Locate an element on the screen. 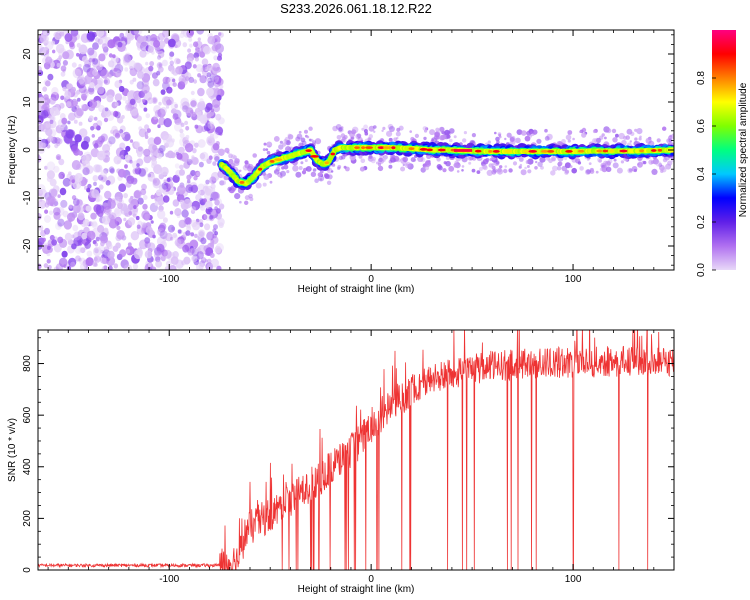 The image size is (750, 600). x-tick-label: 100 is located at coordinates (573, 279).